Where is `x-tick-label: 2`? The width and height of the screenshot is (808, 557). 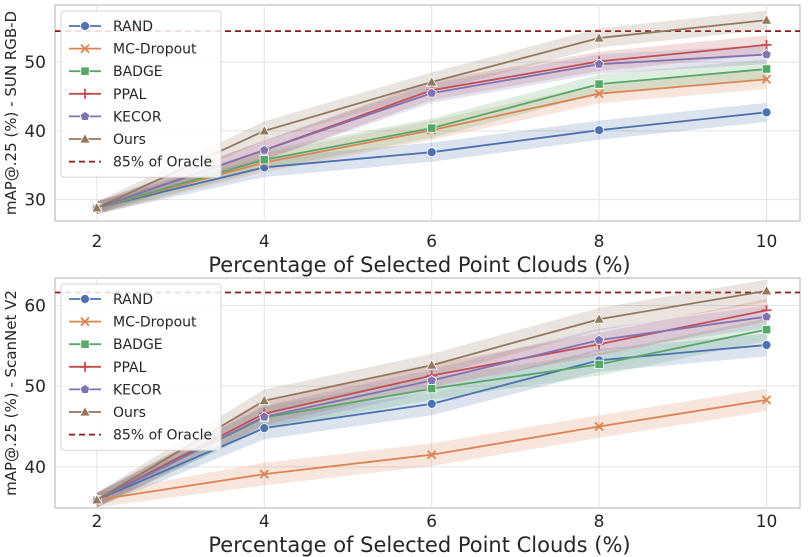 x-tick-label: 2 is located at coordinates (96, 242).